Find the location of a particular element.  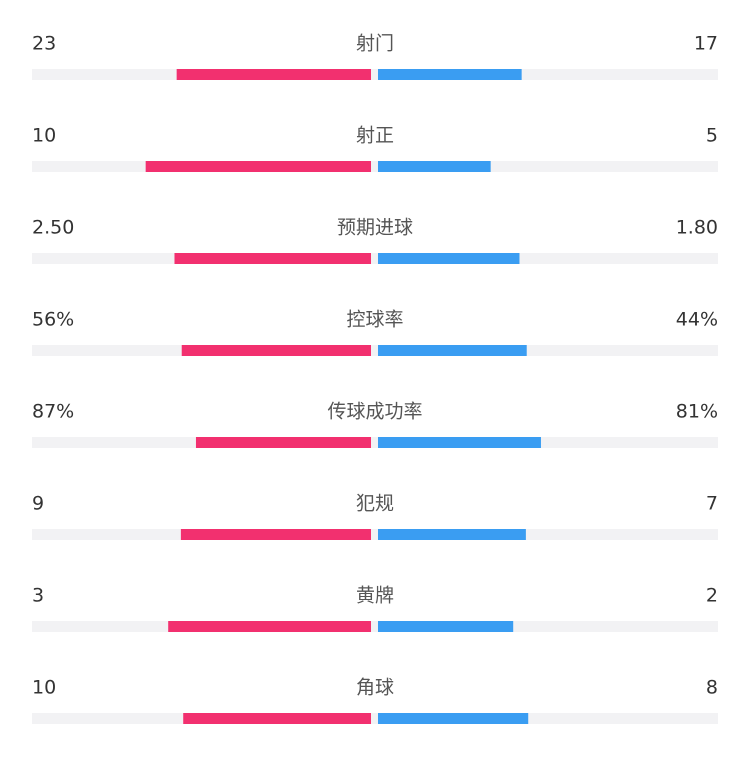

value-label: 81% is located at coordinates (697, 412).